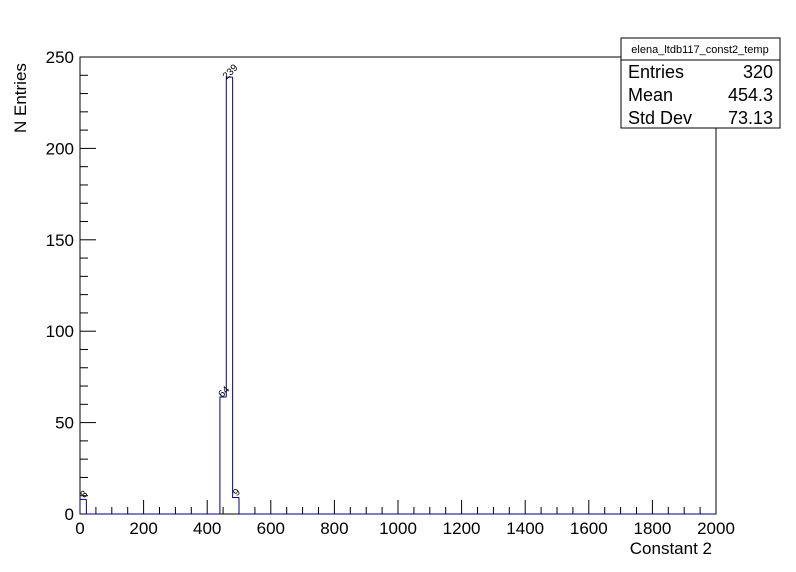 The height and width of the screenshot is (572, 796). Describe the element at coordinates (750, 95) in the screenshot. I see `stats-value: 454.3` at that location.